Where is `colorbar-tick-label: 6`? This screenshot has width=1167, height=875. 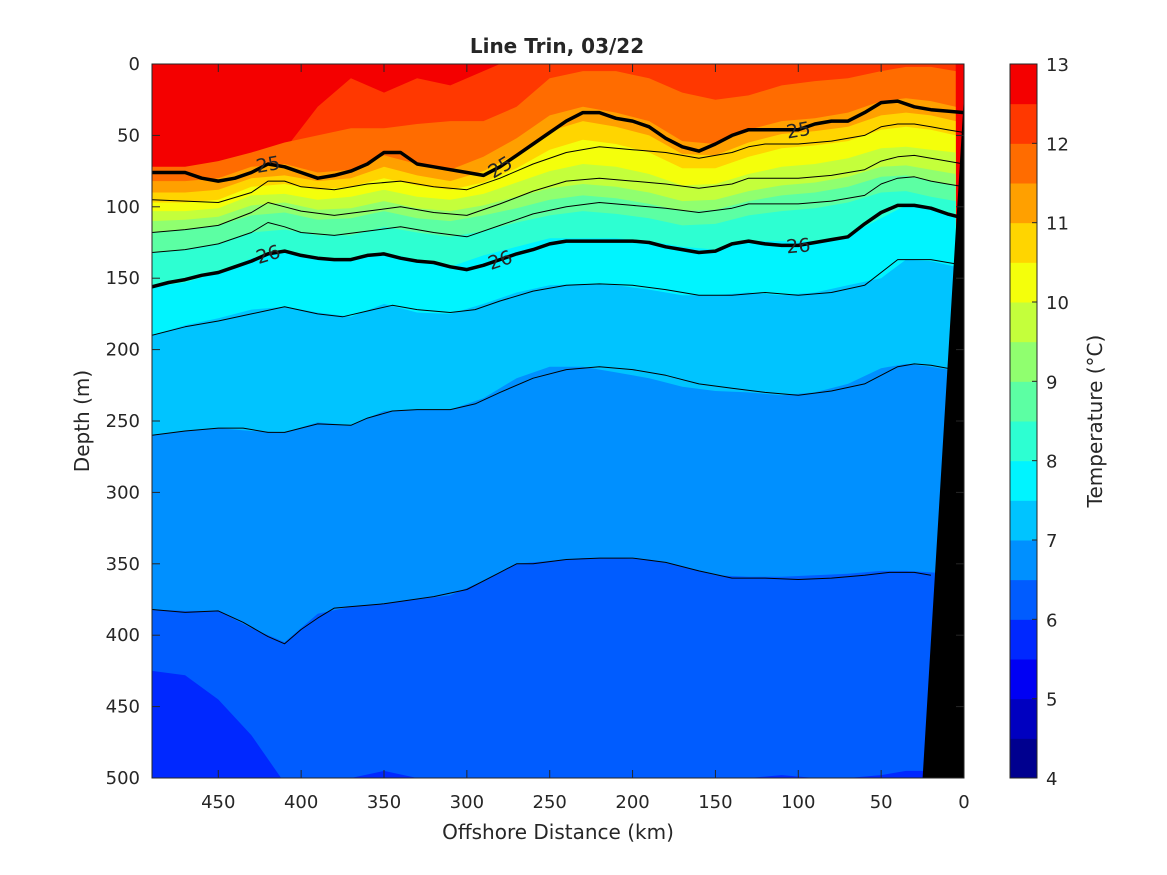
colorbar-tick-label: 6 is located at coordinates (1051, 620).